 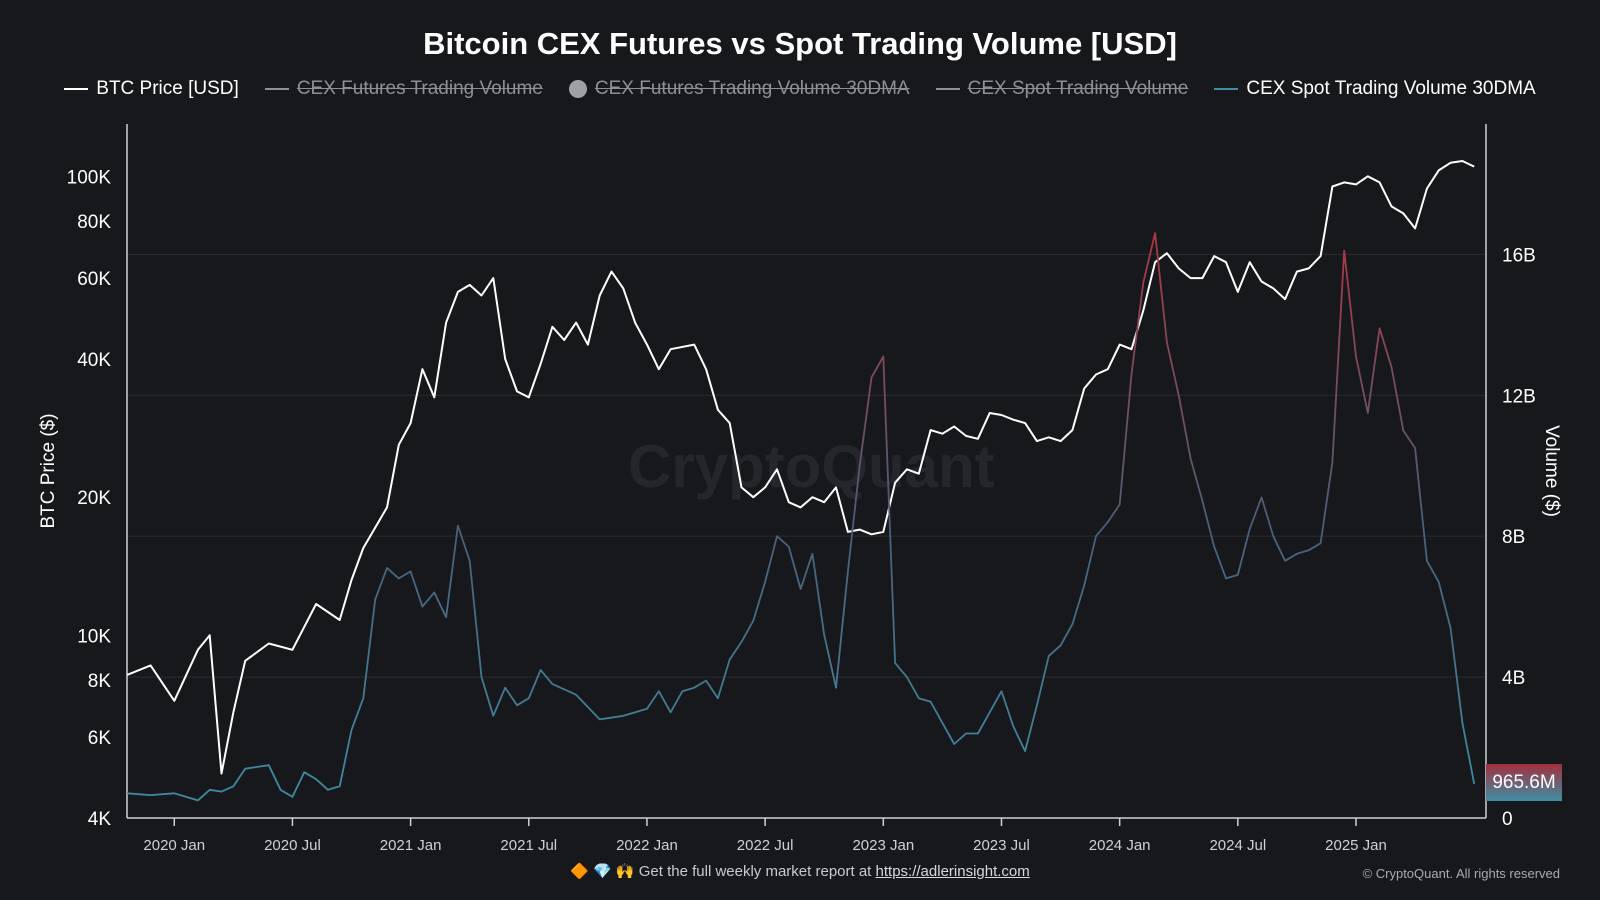 I want to click on legend-item: CEX Futures Trading Volume 30DMA, so click(x=739, y=89).